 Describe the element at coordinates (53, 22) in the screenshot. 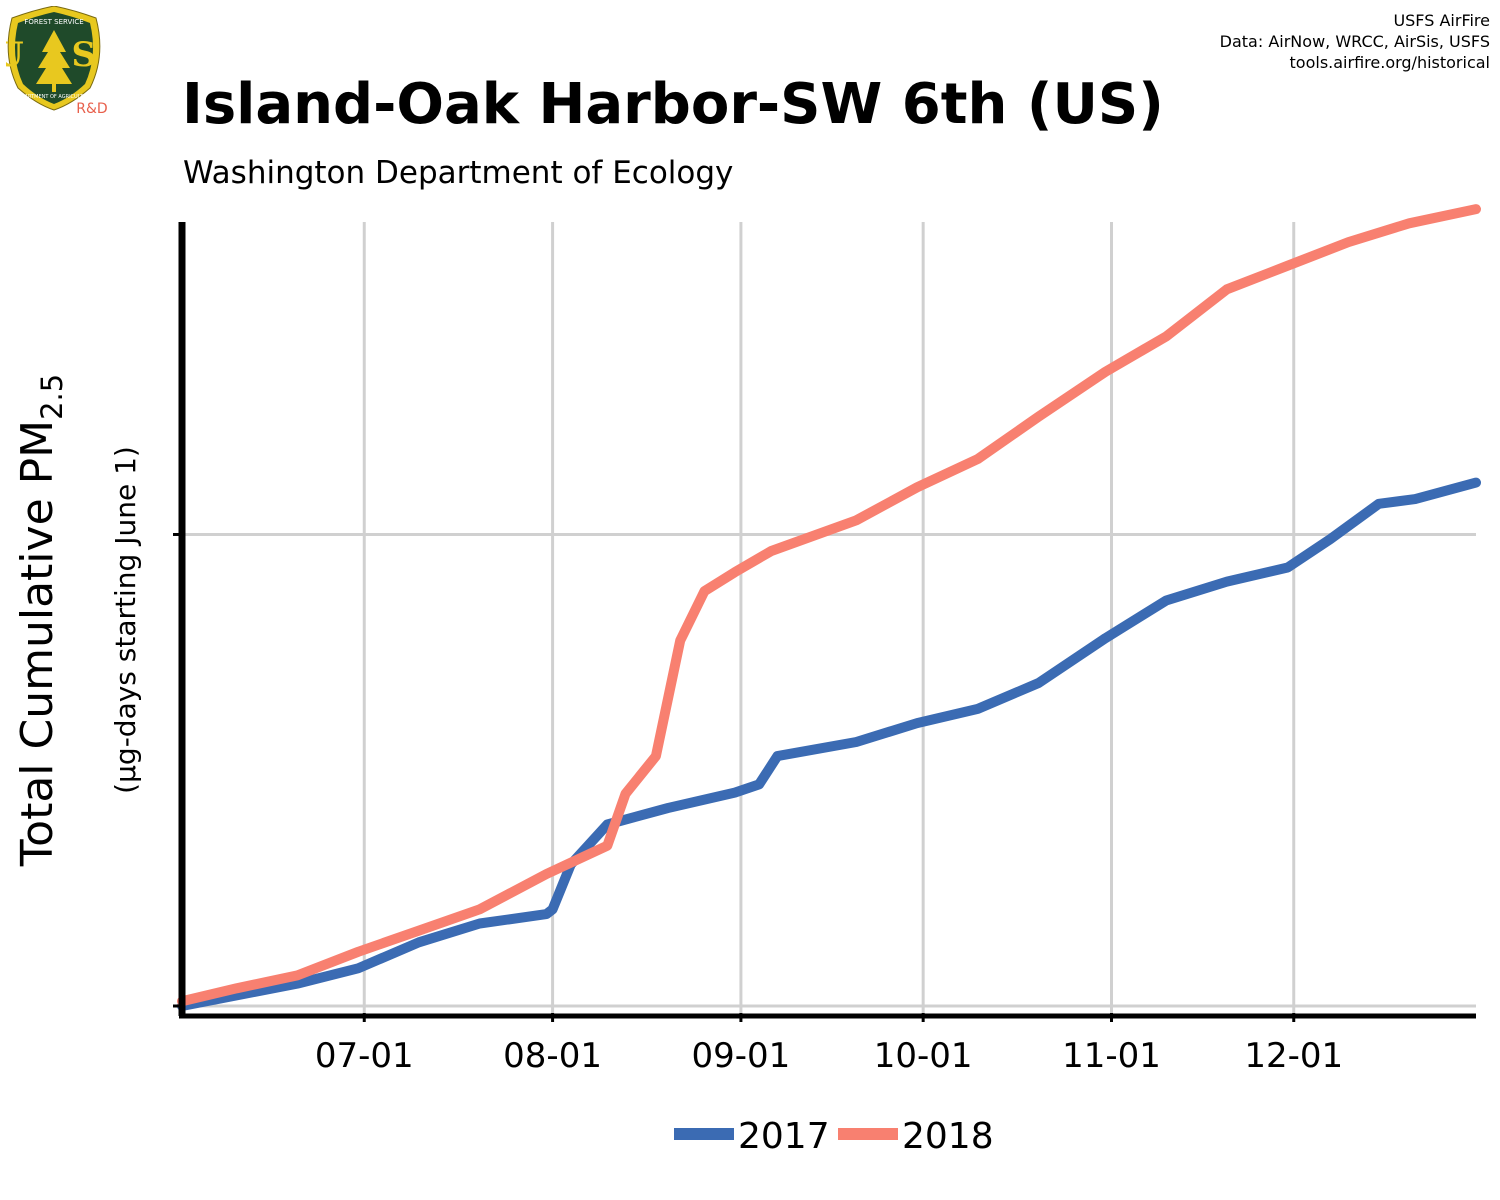

I see `logo-top-text: FOREST SERVICE` at that location.